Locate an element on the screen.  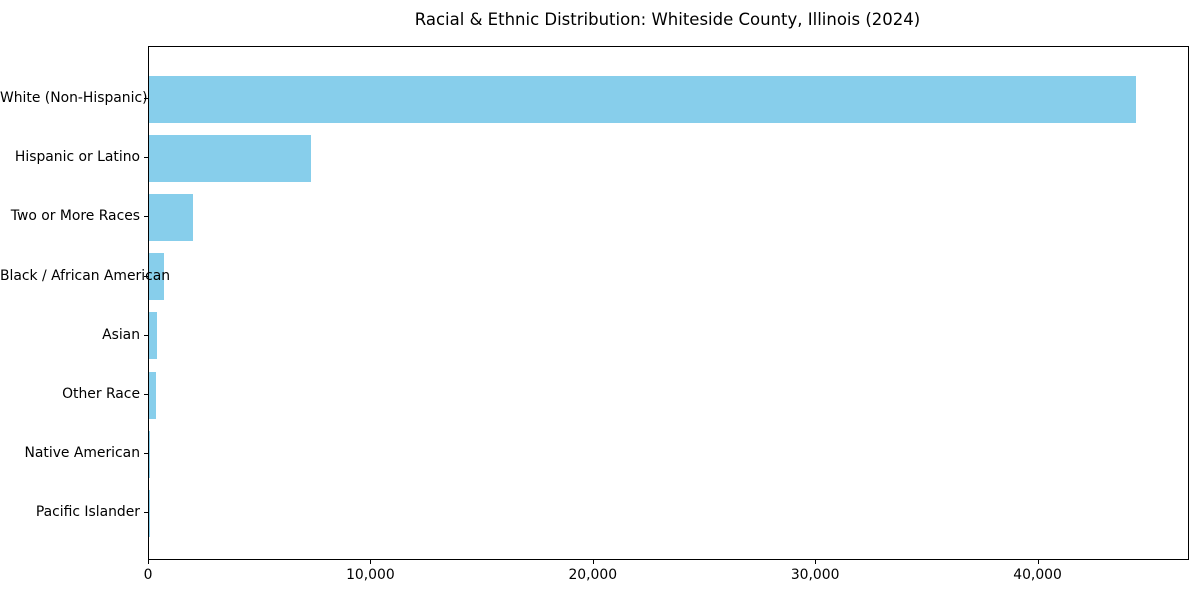
bar-white-non-hispanic is located at coordinates (643, 99).